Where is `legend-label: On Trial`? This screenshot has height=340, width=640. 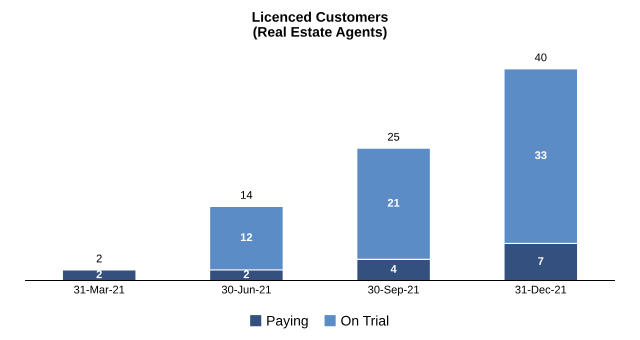 legend-label: On Trial is located at coordinates (364, 320).